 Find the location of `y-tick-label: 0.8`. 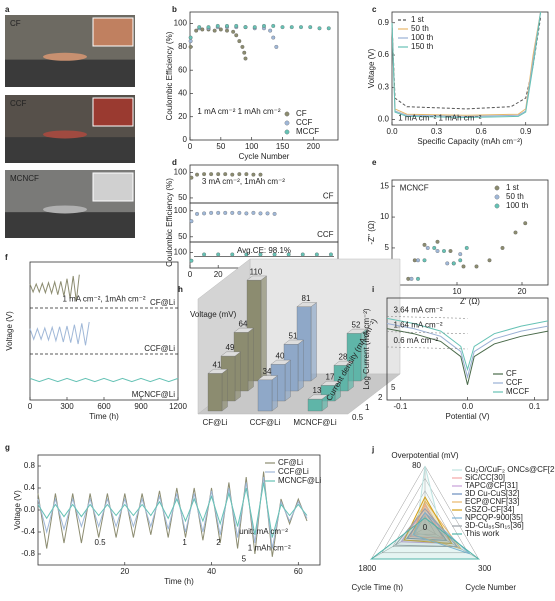

y-tick-label: 0.8 is located at coordinates (30, 465).